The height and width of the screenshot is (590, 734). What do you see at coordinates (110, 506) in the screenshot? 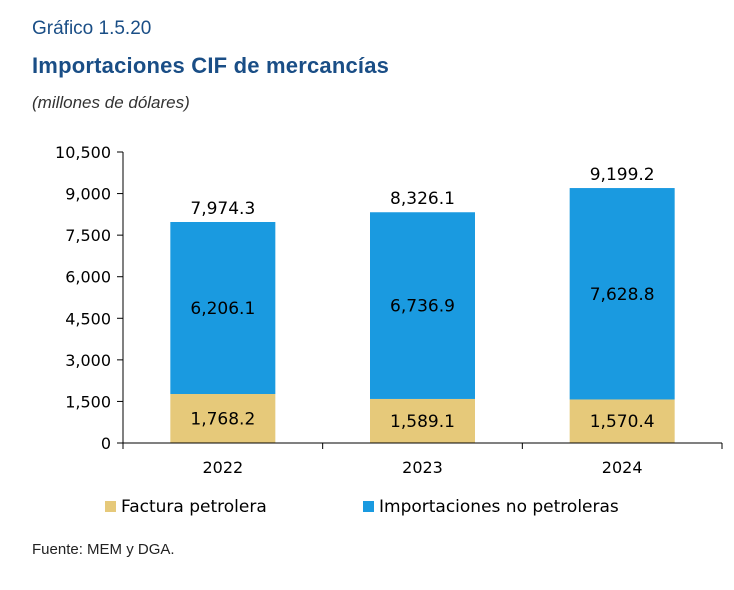
I see `legend-swatch-petrolera` at bounding box center [110, 506].